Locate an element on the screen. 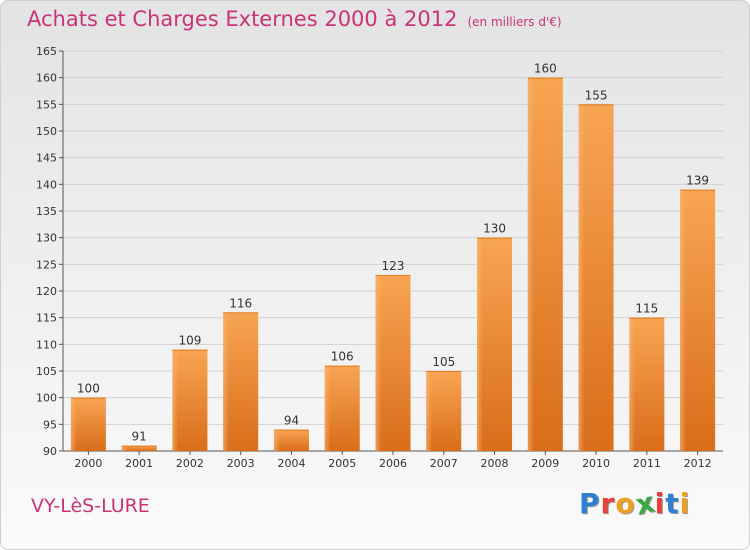 This screenshot has width=750, height=550. y-tick-label: 150 is located at coordinates (46, 131).